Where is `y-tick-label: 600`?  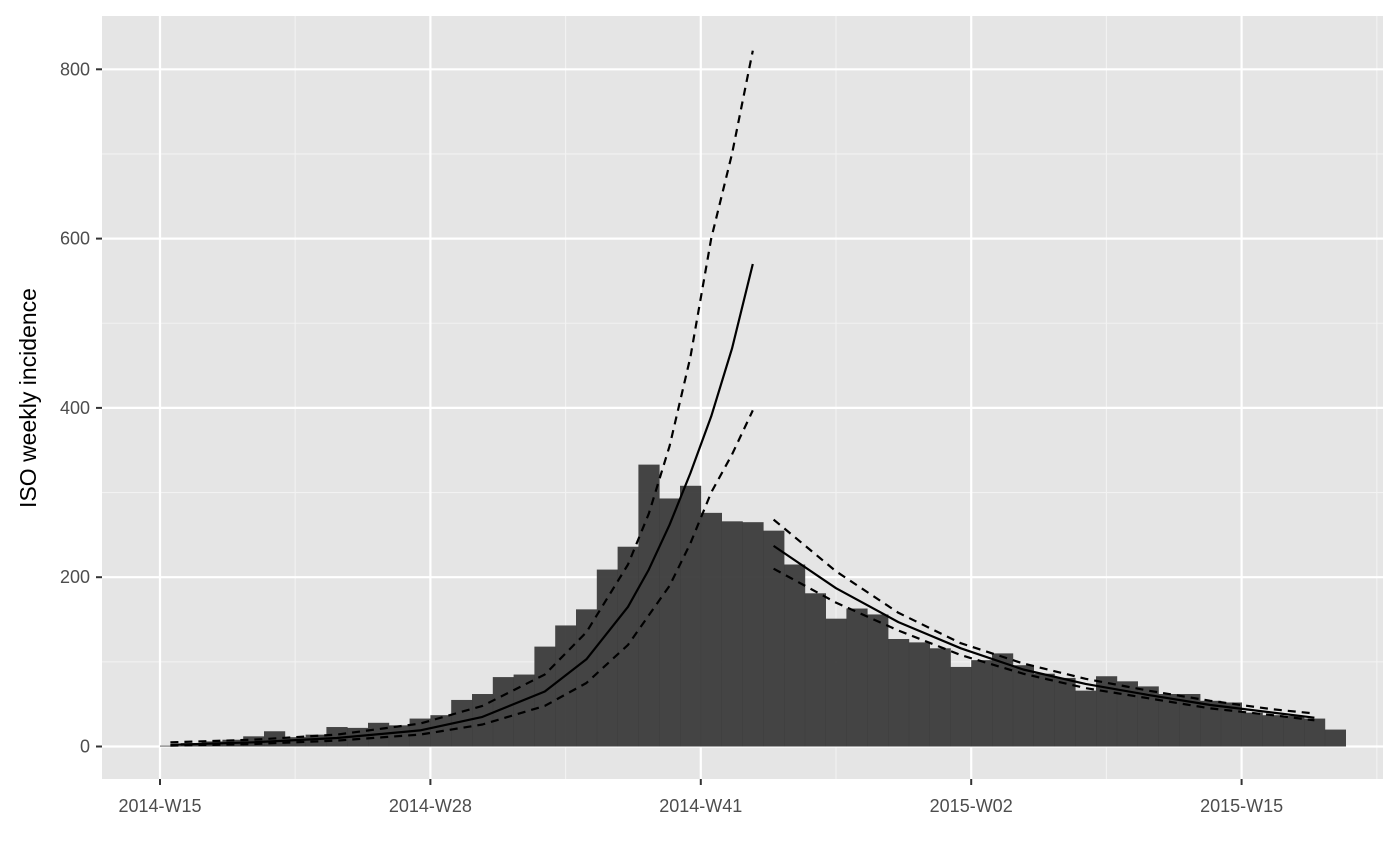
y-tick-label: 600 is located at coordinates (75, 239).